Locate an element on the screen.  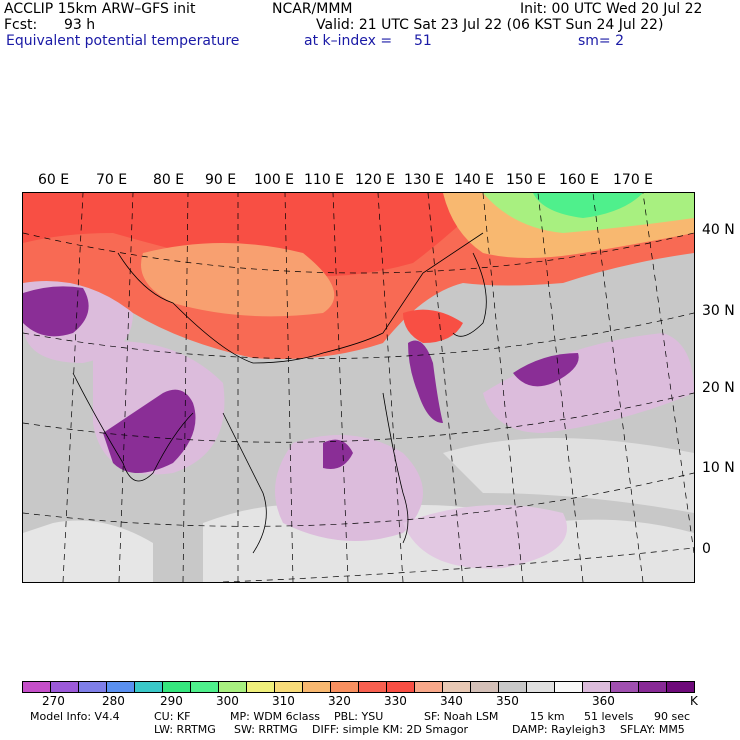
lon-label: 150 E is located at coordinates (526, 180).